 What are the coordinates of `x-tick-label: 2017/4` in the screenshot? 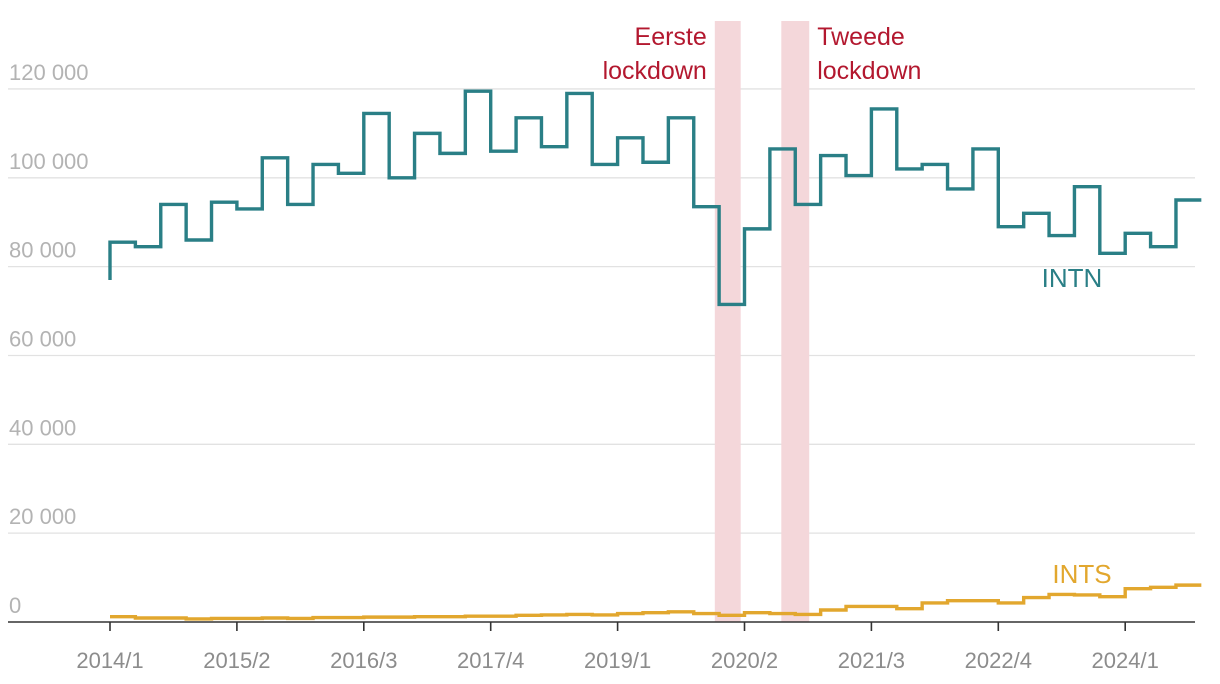 It's located at (490, 660).